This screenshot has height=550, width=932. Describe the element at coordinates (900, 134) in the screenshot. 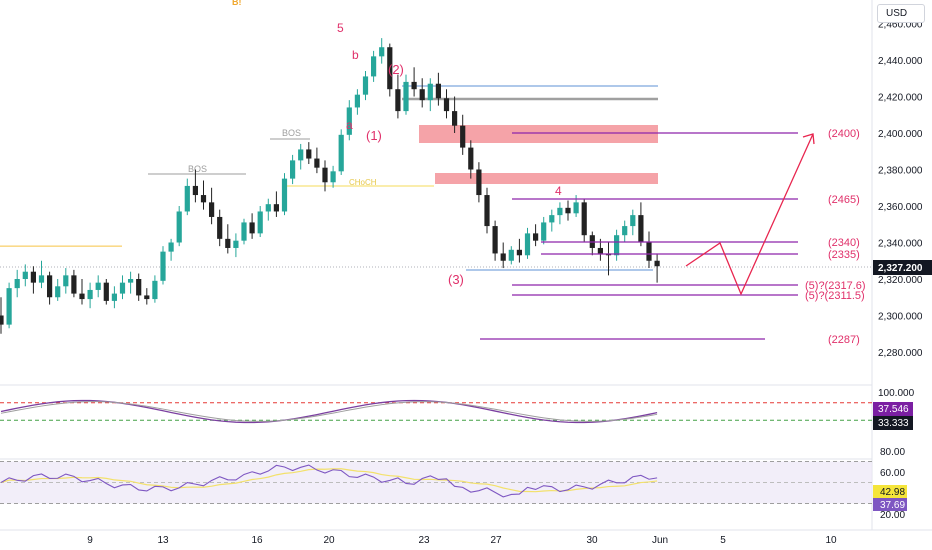

I see `price-tick: 2,400.000` at that location.